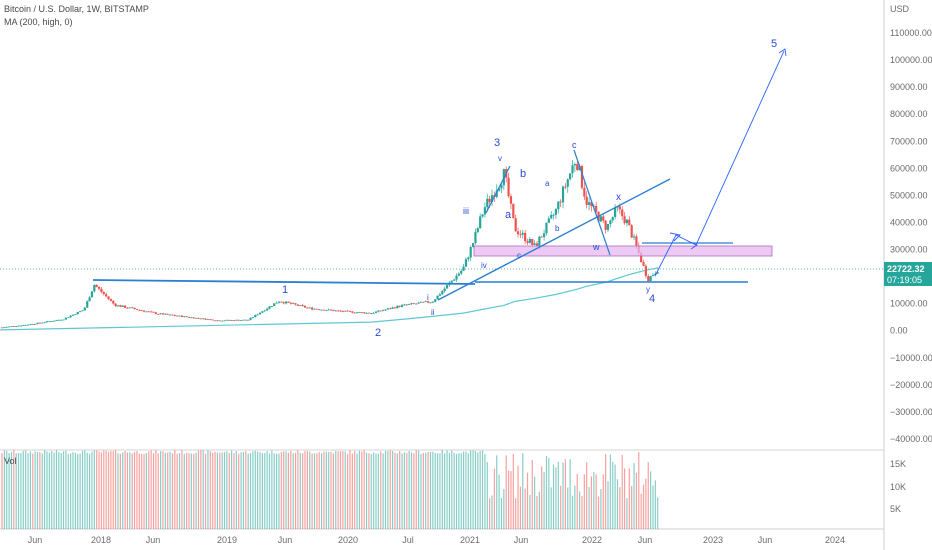 This screenshot has width=932, height=550. Describe the element at coordinates (592, 202) in the screenshot. I see `top-trendline` at that location.